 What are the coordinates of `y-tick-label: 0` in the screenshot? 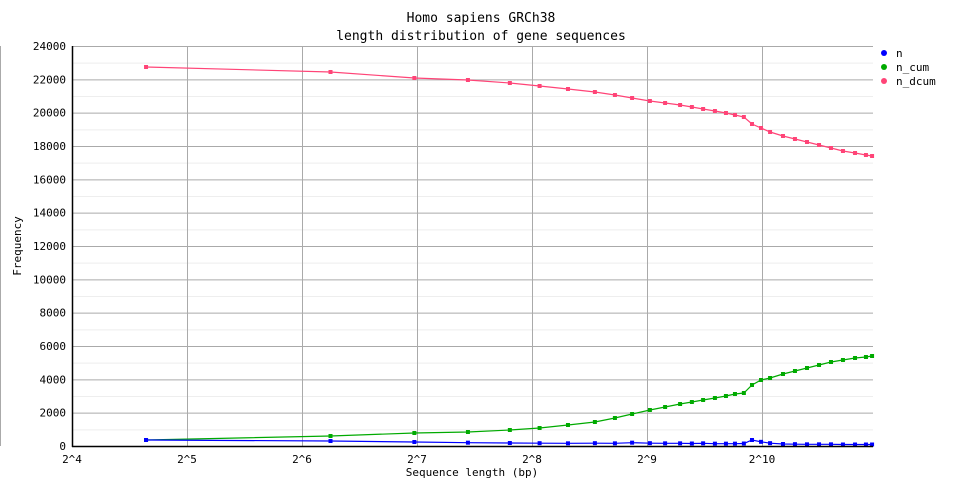 It's located at (62, 446).